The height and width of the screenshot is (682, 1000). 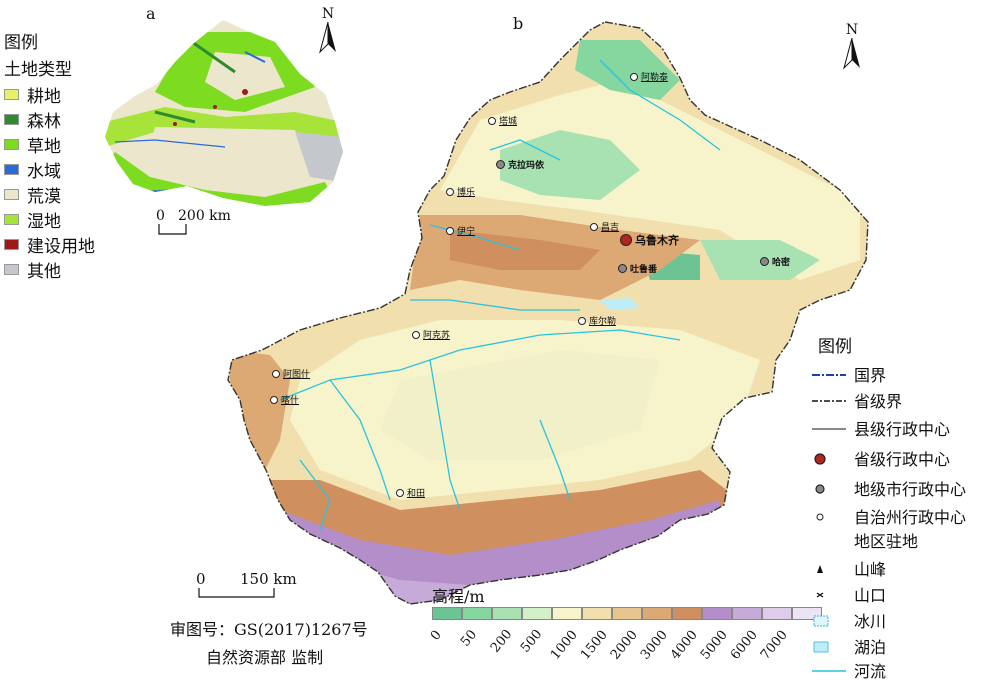 What do you see at coordinates (849, 670) in the screenshot?
I see `legend-item: 河流` at bounding box center [849, 670].